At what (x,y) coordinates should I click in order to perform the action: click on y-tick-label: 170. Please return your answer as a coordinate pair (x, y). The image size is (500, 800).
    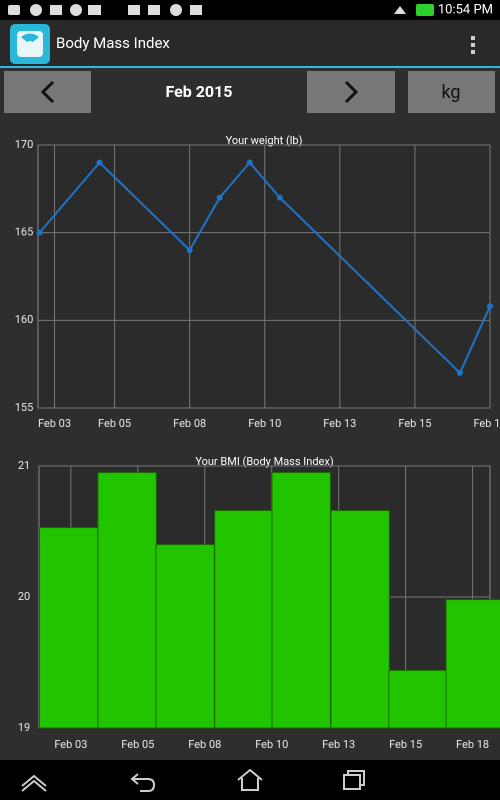
    Looking at the image, I should click on (24, 144).